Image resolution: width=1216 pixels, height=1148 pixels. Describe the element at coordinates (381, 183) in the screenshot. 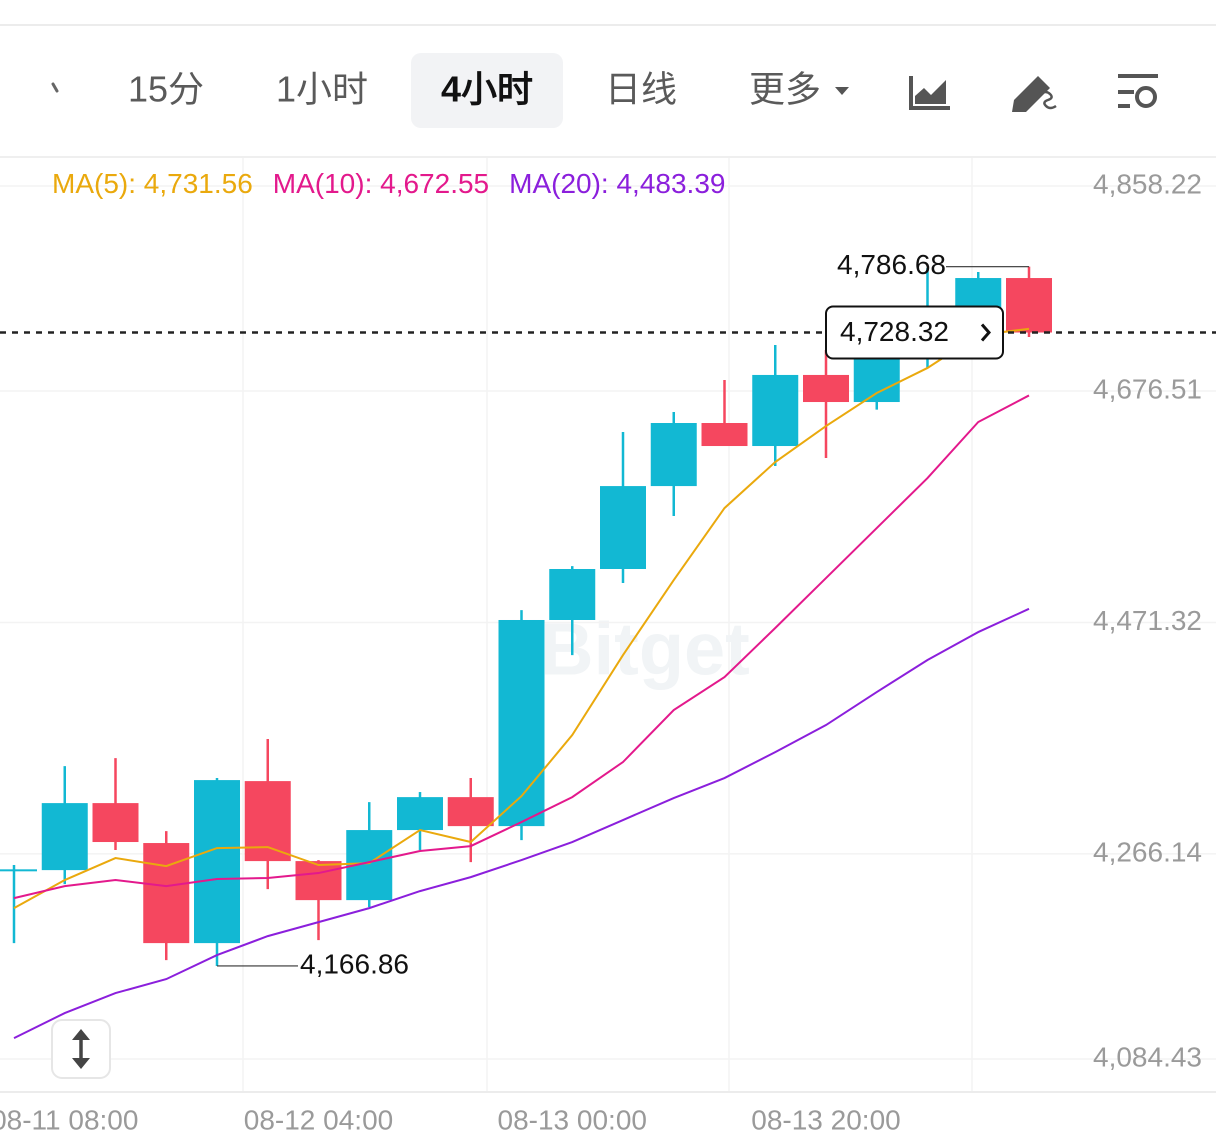

I see `legend-entry: MA(10): 4,672.55` at that location.